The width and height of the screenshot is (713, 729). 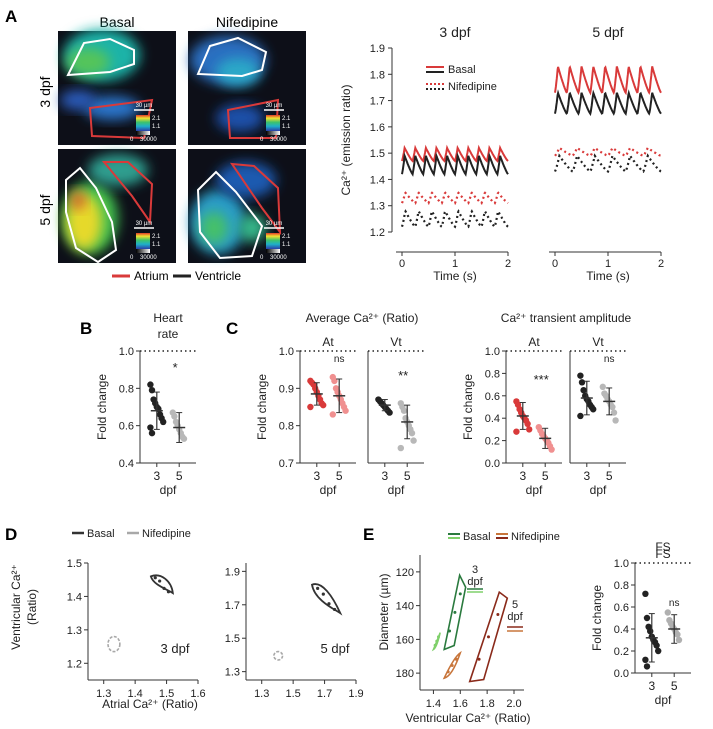 I want to click on fluorescence-blob, so click(x=78, y=100).